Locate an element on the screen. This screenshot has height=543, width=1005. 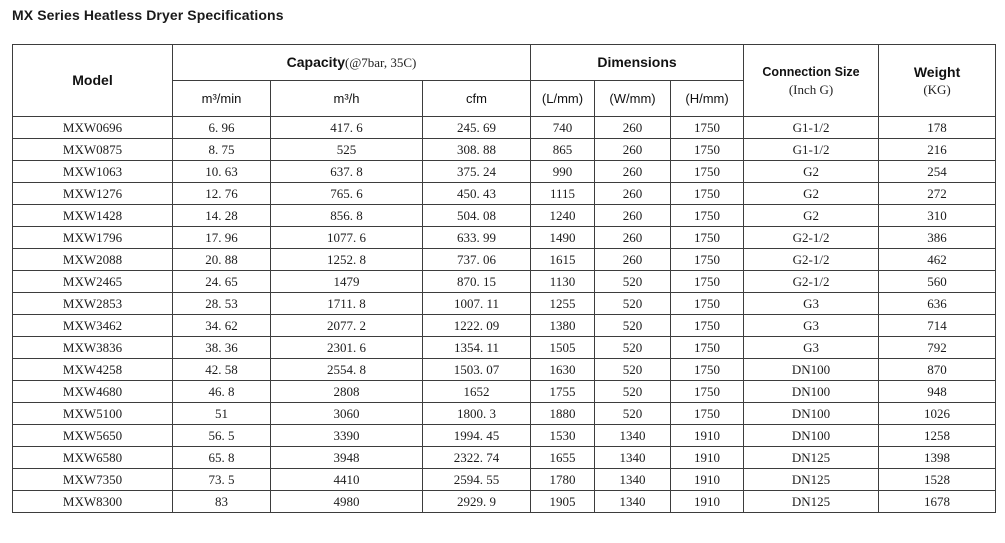
table-cell: 178 is located at coordinates (937, 127).